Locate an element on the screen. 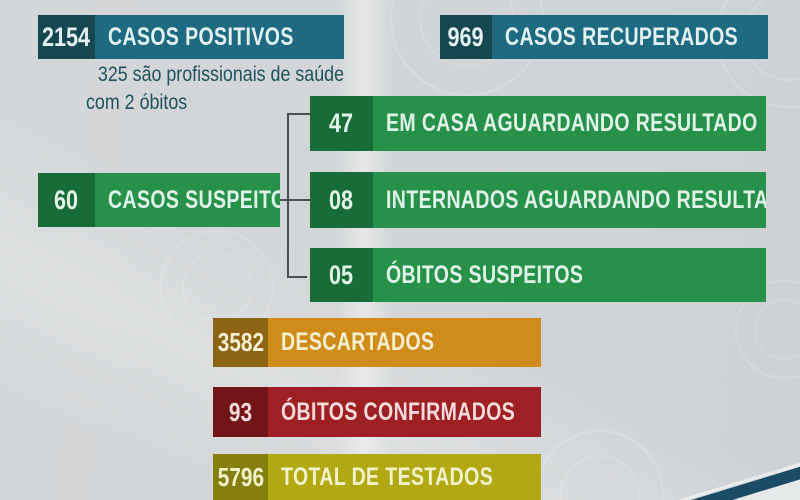 This screenshot has width=800, height=500. stat-value-em-casa: 47 is located at coordinates (341, 123).